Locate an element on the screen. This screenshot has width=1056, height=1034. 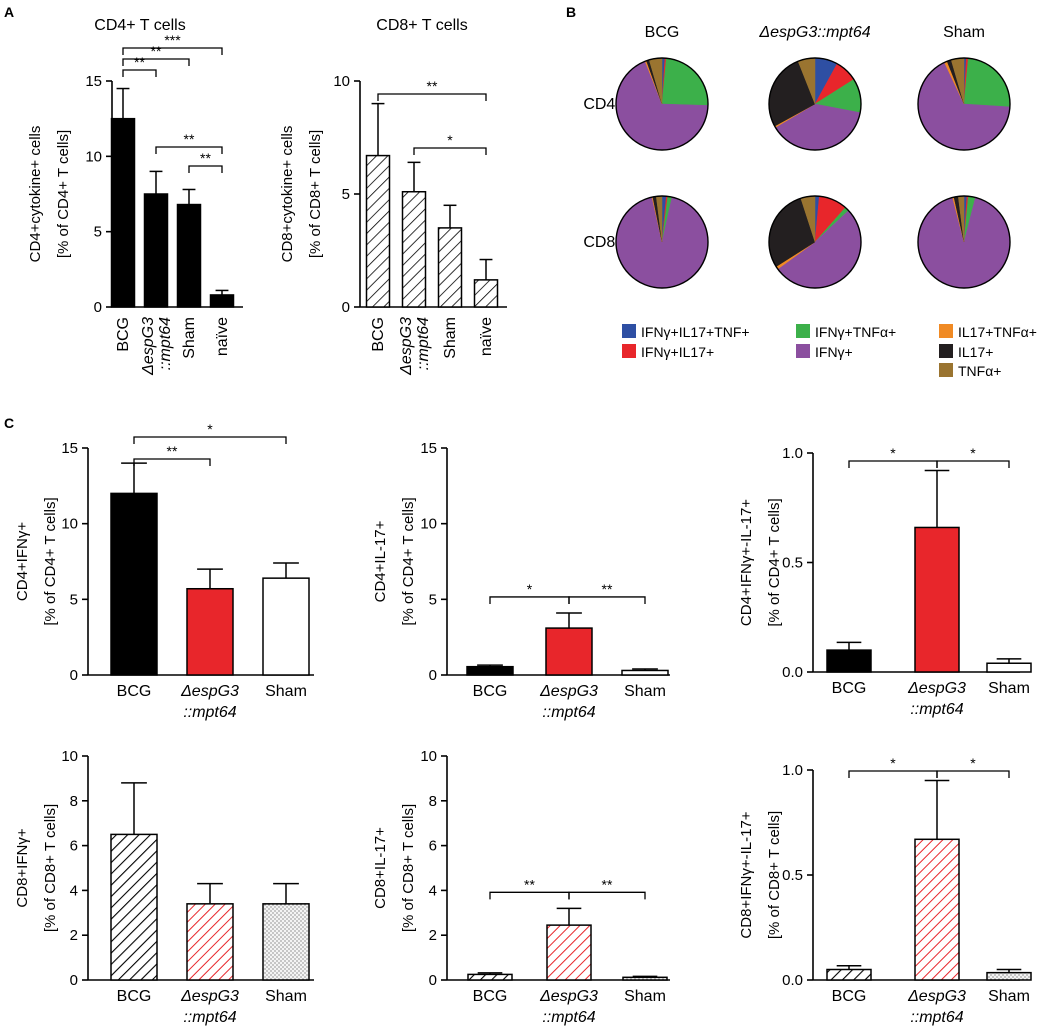
y-axis-label: CD4+IFNγ+-IL-17+ is located at coordinates (746, 562).